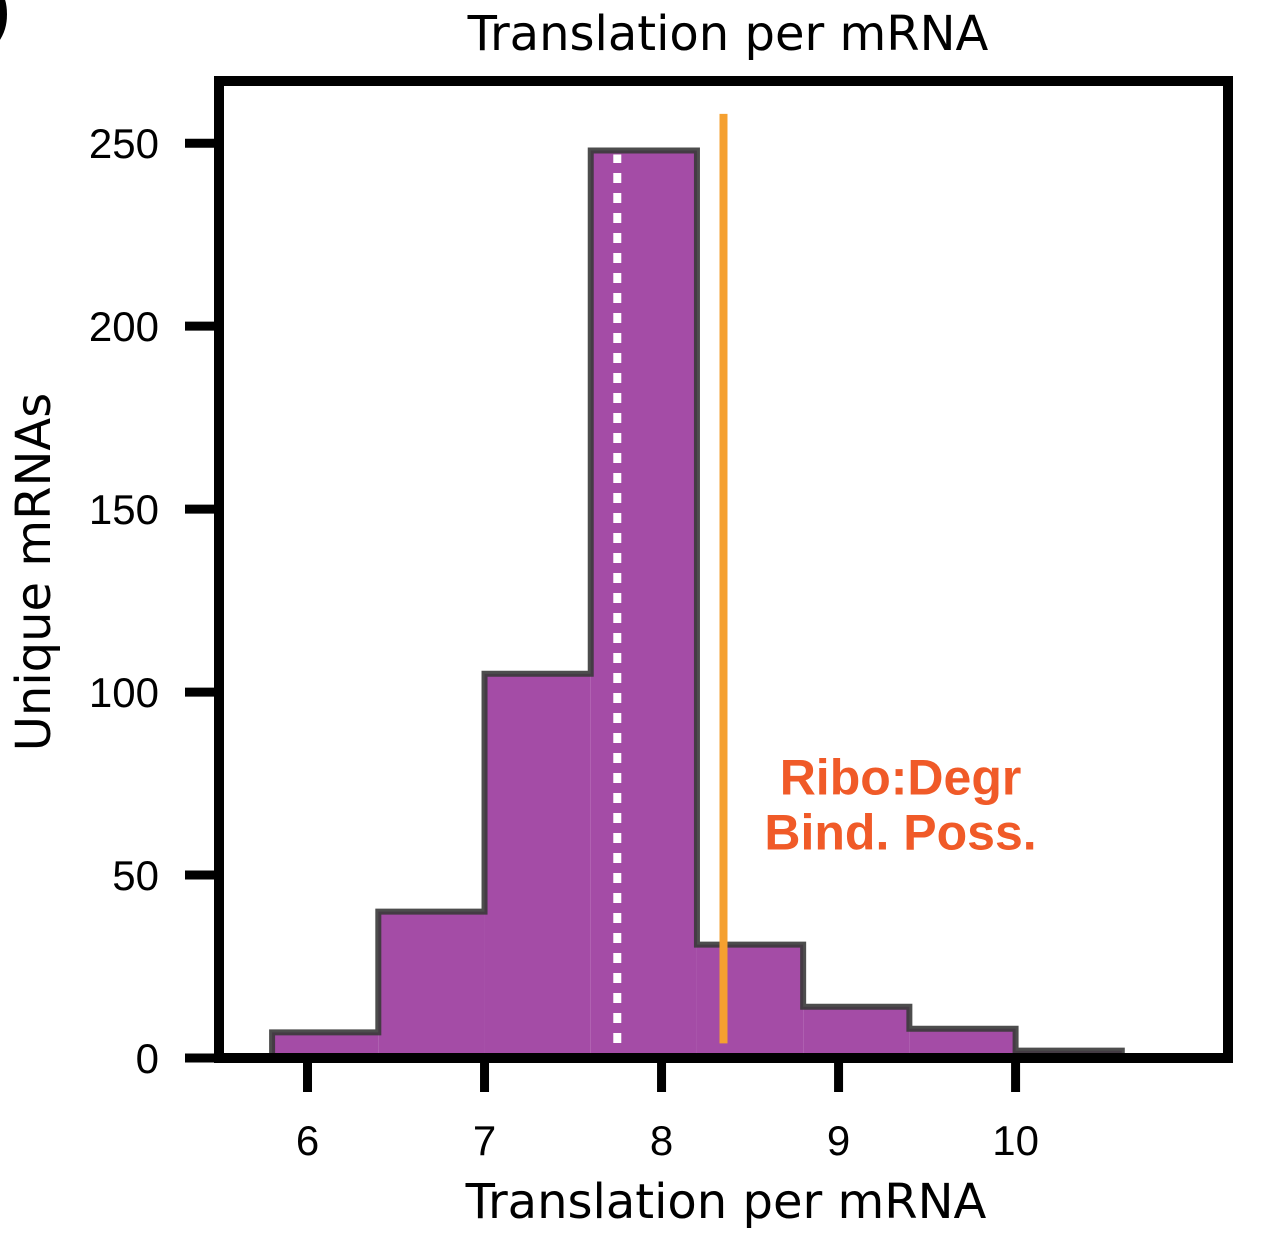 The width and height of the screenshot is (1276, 1239). What do you see at coordinates (901, 778) in the screenshot?
I see `annotation-line: Ribo:Degr` at bounding box center [901, 778].